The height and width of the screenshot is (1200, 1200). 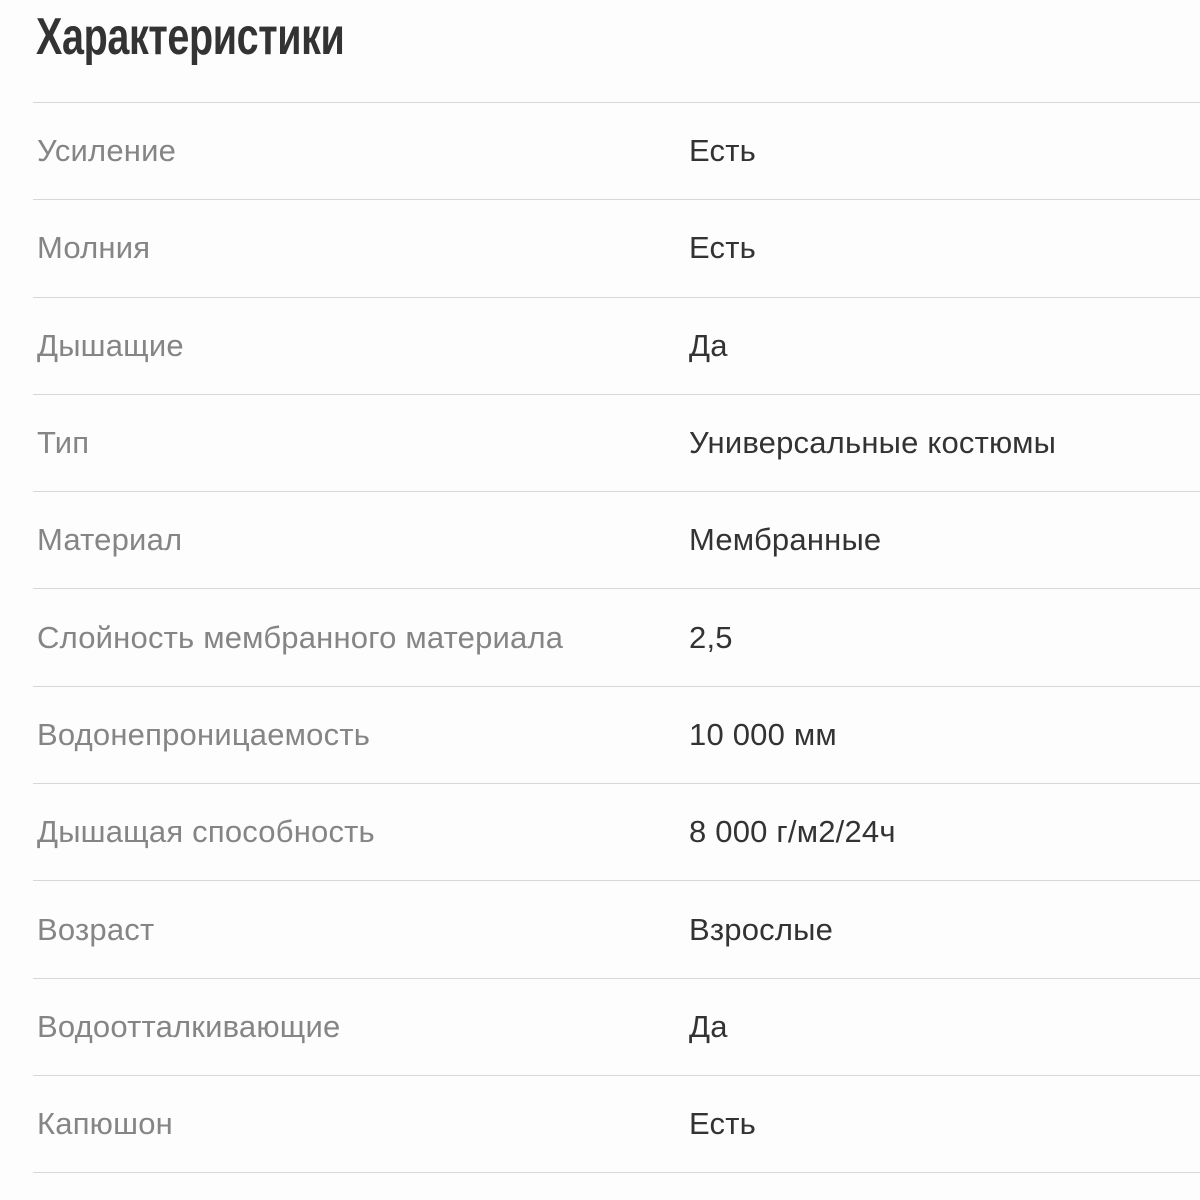 I want to click on spec-row: Материал Мембранные, so click(x=616, y=541).